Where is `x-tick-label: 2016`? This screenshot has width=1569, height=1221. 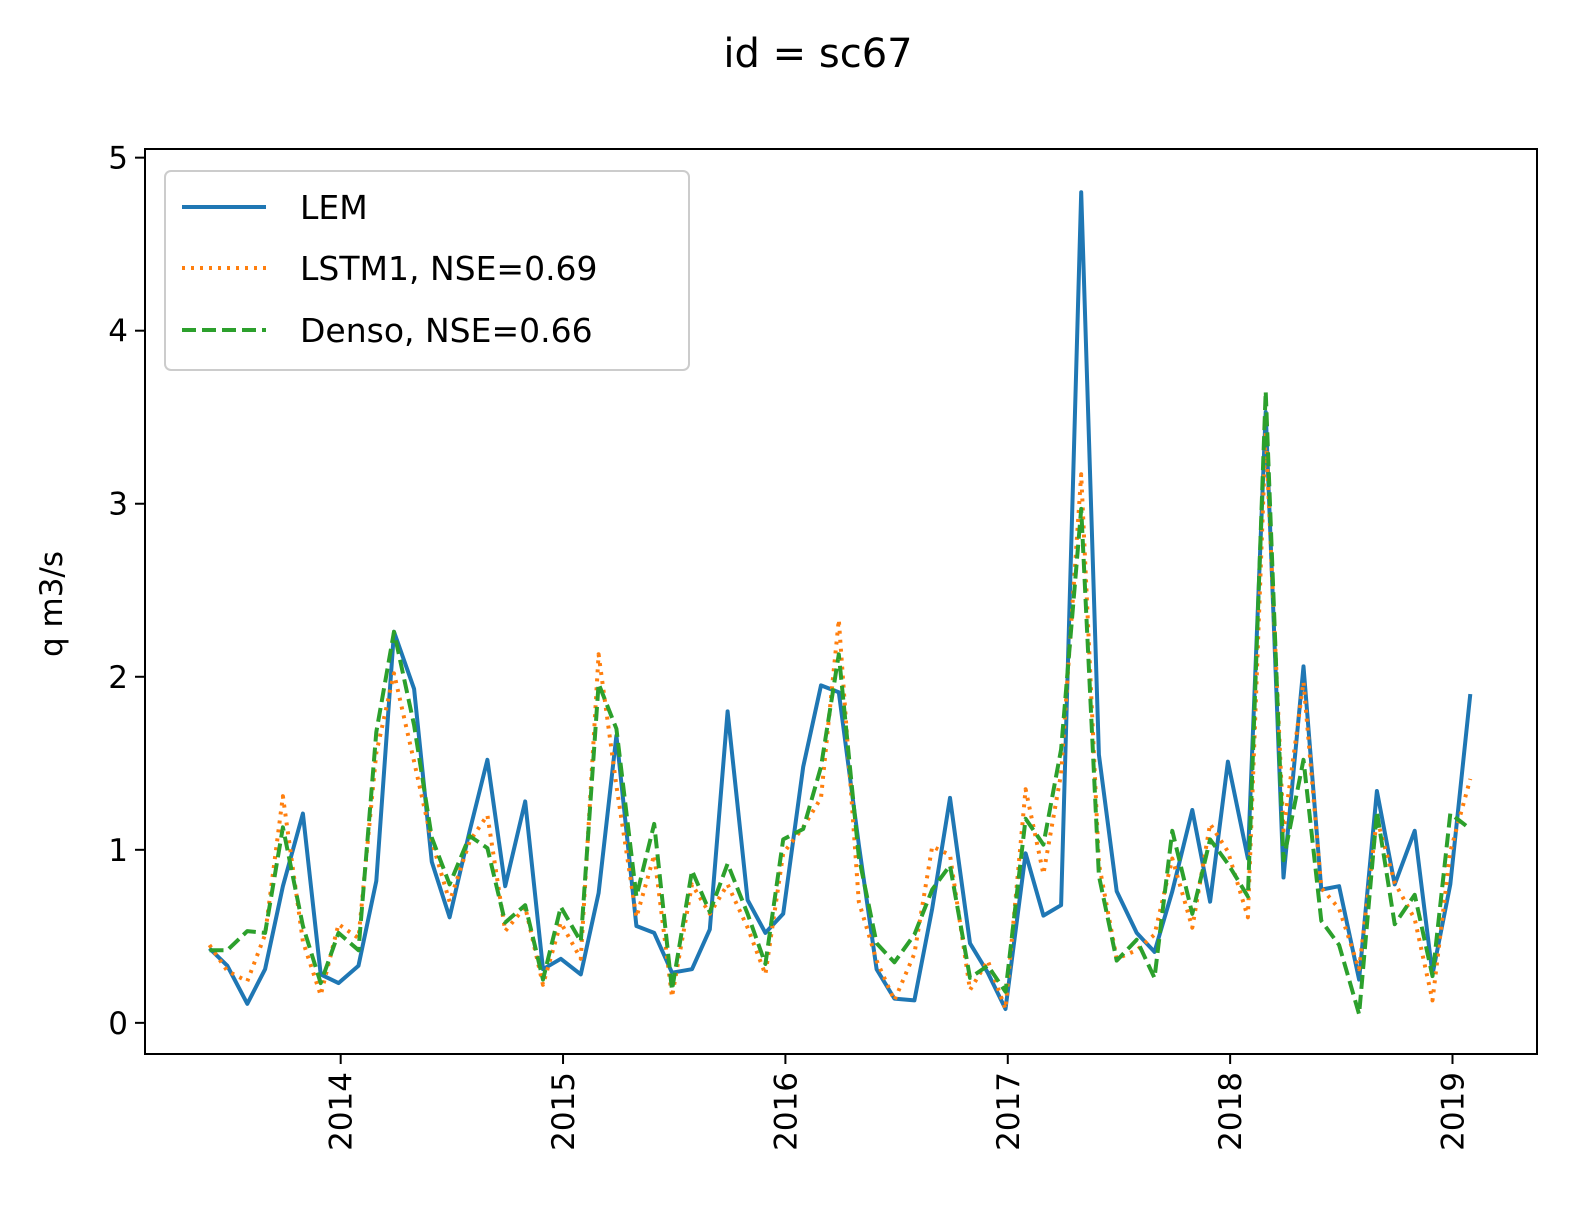 x-tick-label: 2016 is located at coordinates (786, 1111).